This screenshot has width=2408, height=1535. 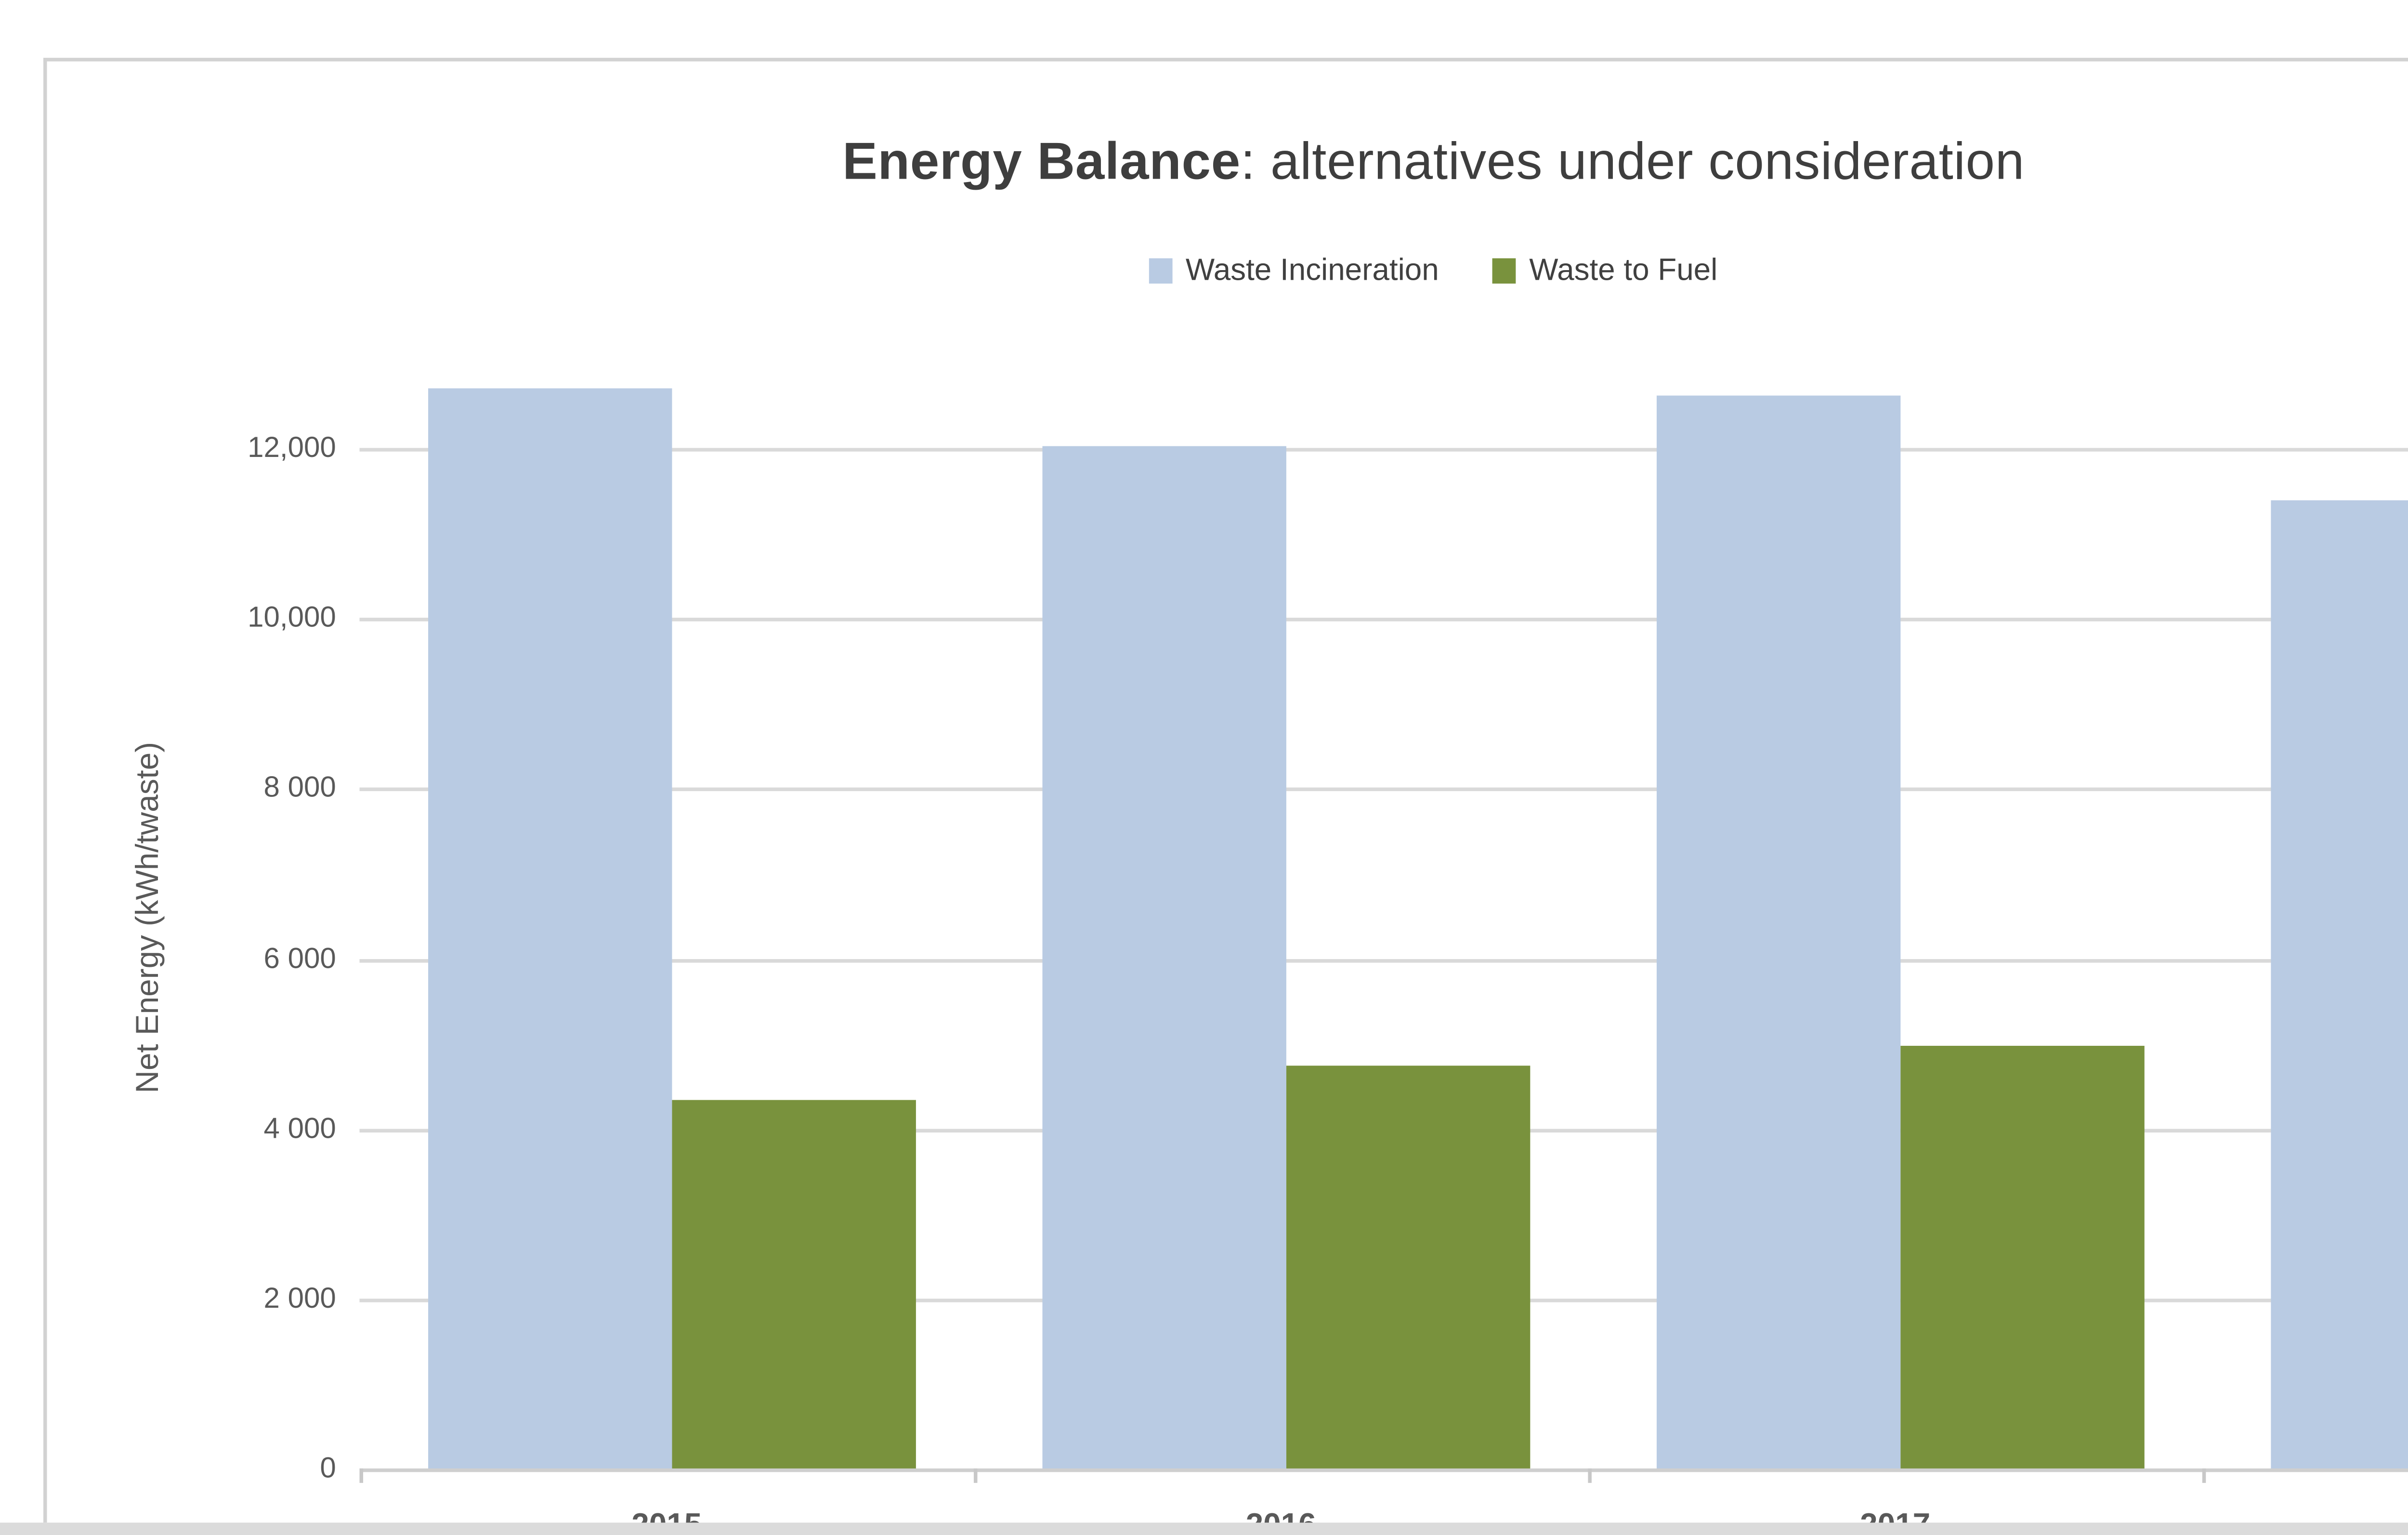 I want to click on legend-item-waste-incineration: Waste Incineration, so click(x=1294, y=271).